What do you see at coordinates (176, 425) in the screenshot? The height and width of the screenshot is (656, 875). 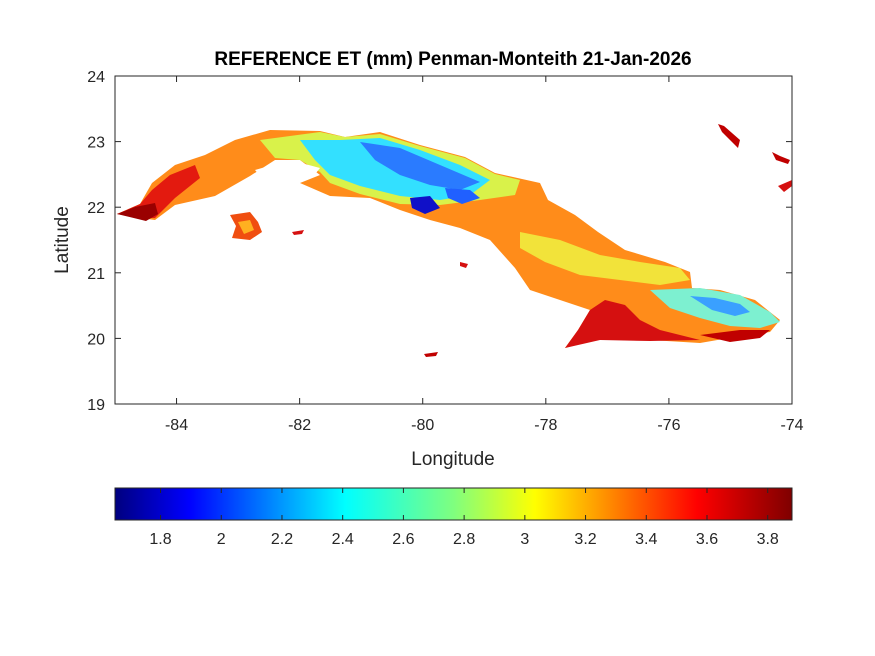 I see `x-tick-label: -84` at bounding box center [176, 425].